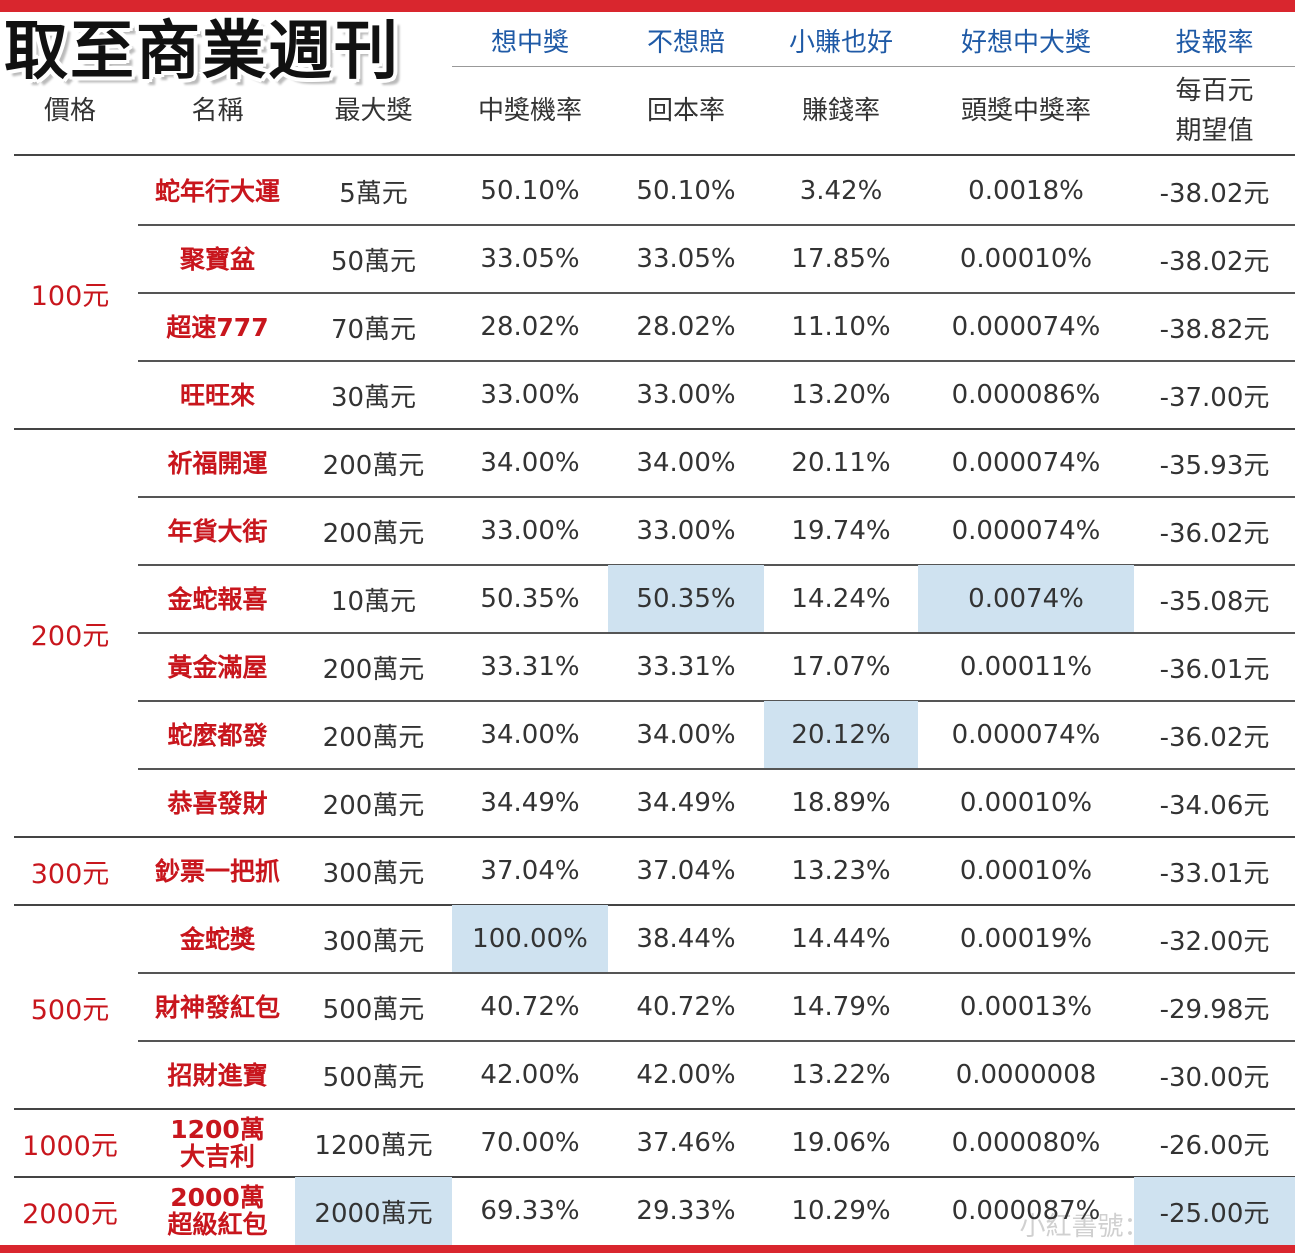 This screenshot has width=1307, height=1253. Describe the element at coordinates (70, 1214) in the screenshot. I see `price: 2000元` at that location.